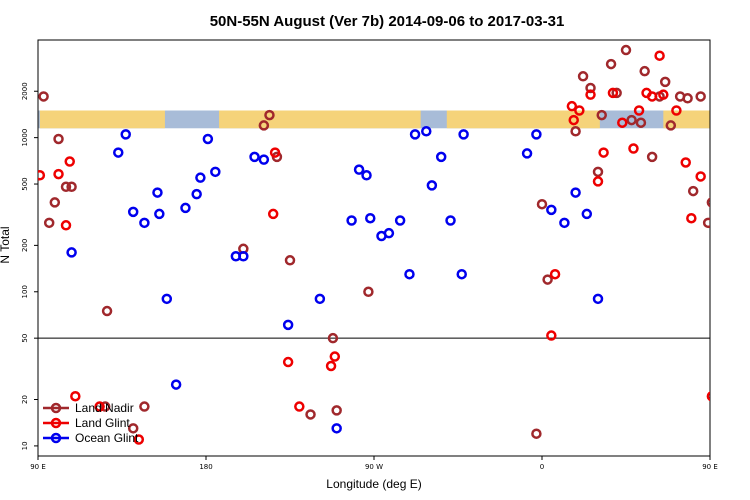 The image size is (750, 500). I want to click on ocean-glint-legend-marker, so click(56, 438).